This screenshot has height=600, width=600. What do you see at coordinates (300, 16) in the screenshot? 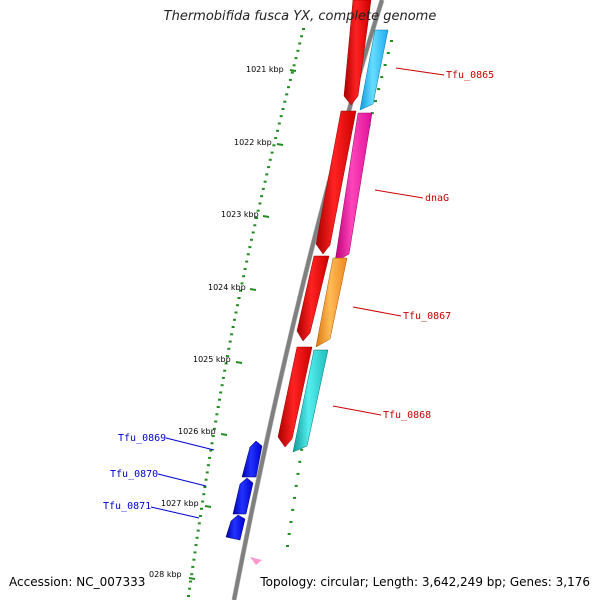
I see `map-title: Thermobifida fusca YX, complete genome` at bounding box center [300, 16].